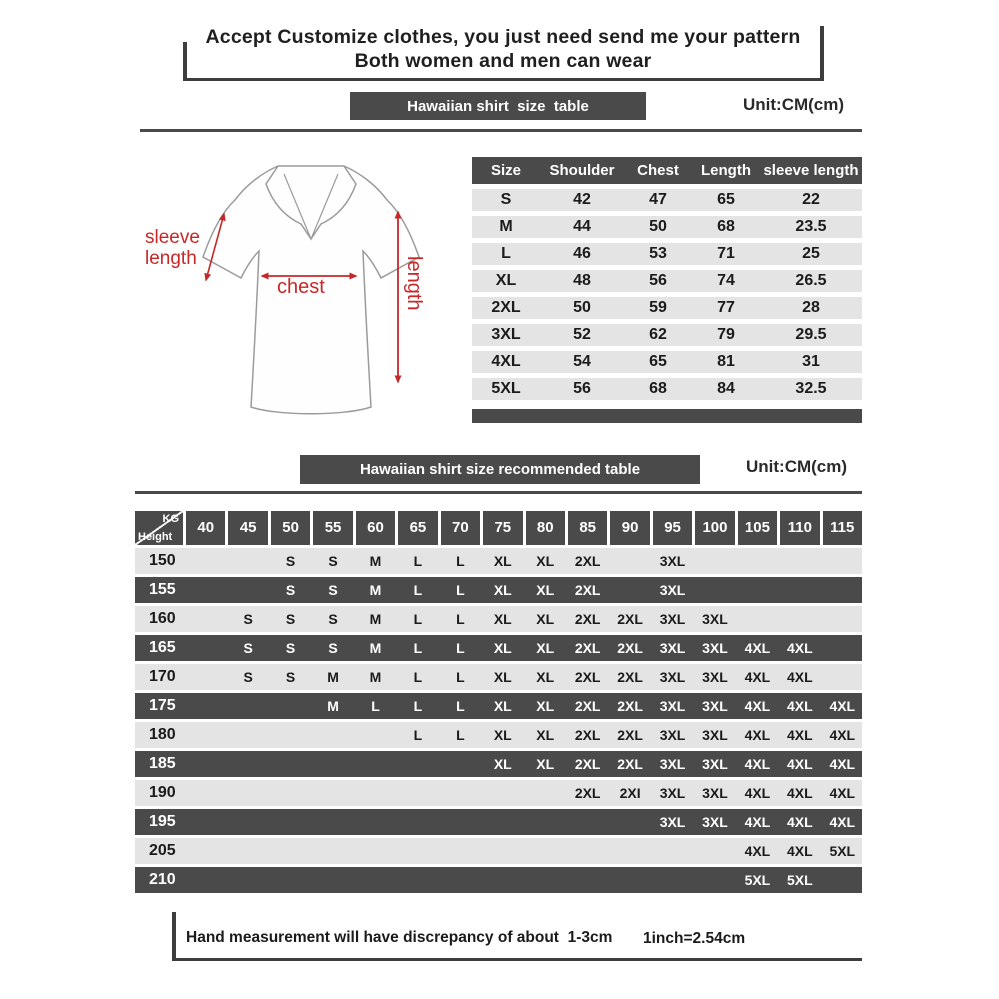  What do you see at coordinates (162, 676) in the screenshot?
I see `height-label-cell: 170` at bounding box center [162, 676].